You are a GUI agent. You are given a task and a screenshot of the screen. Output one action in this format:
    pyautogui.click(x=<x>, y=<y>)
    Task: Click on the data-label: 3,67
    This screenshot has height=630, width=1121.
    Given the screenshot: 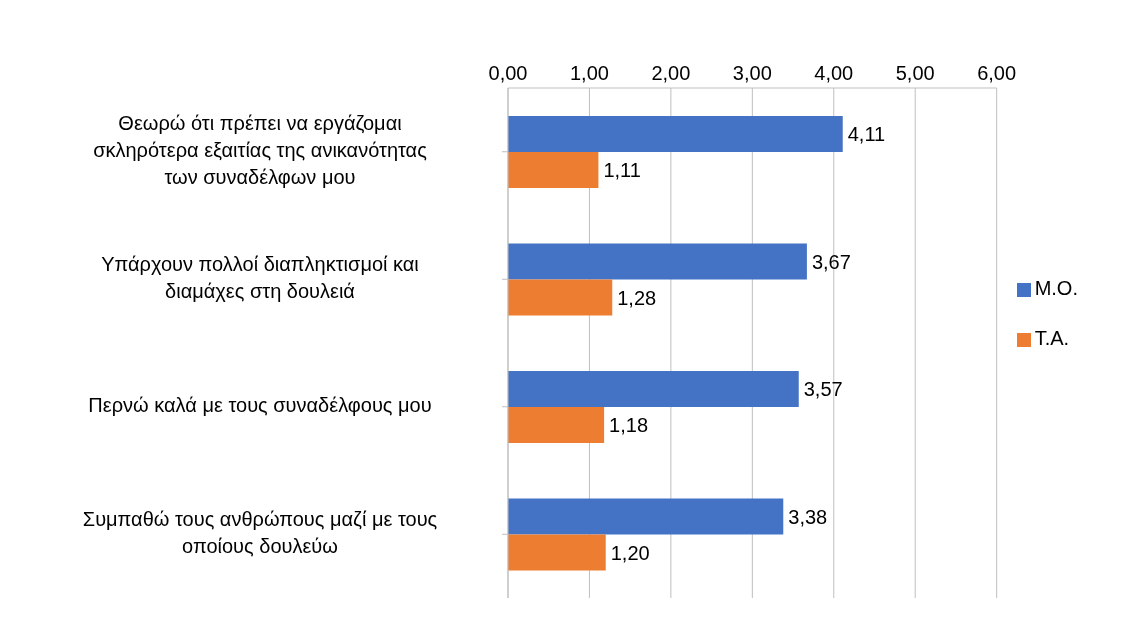 What is the action you would take?
    pyautogui.click(x=831, y=261)
    